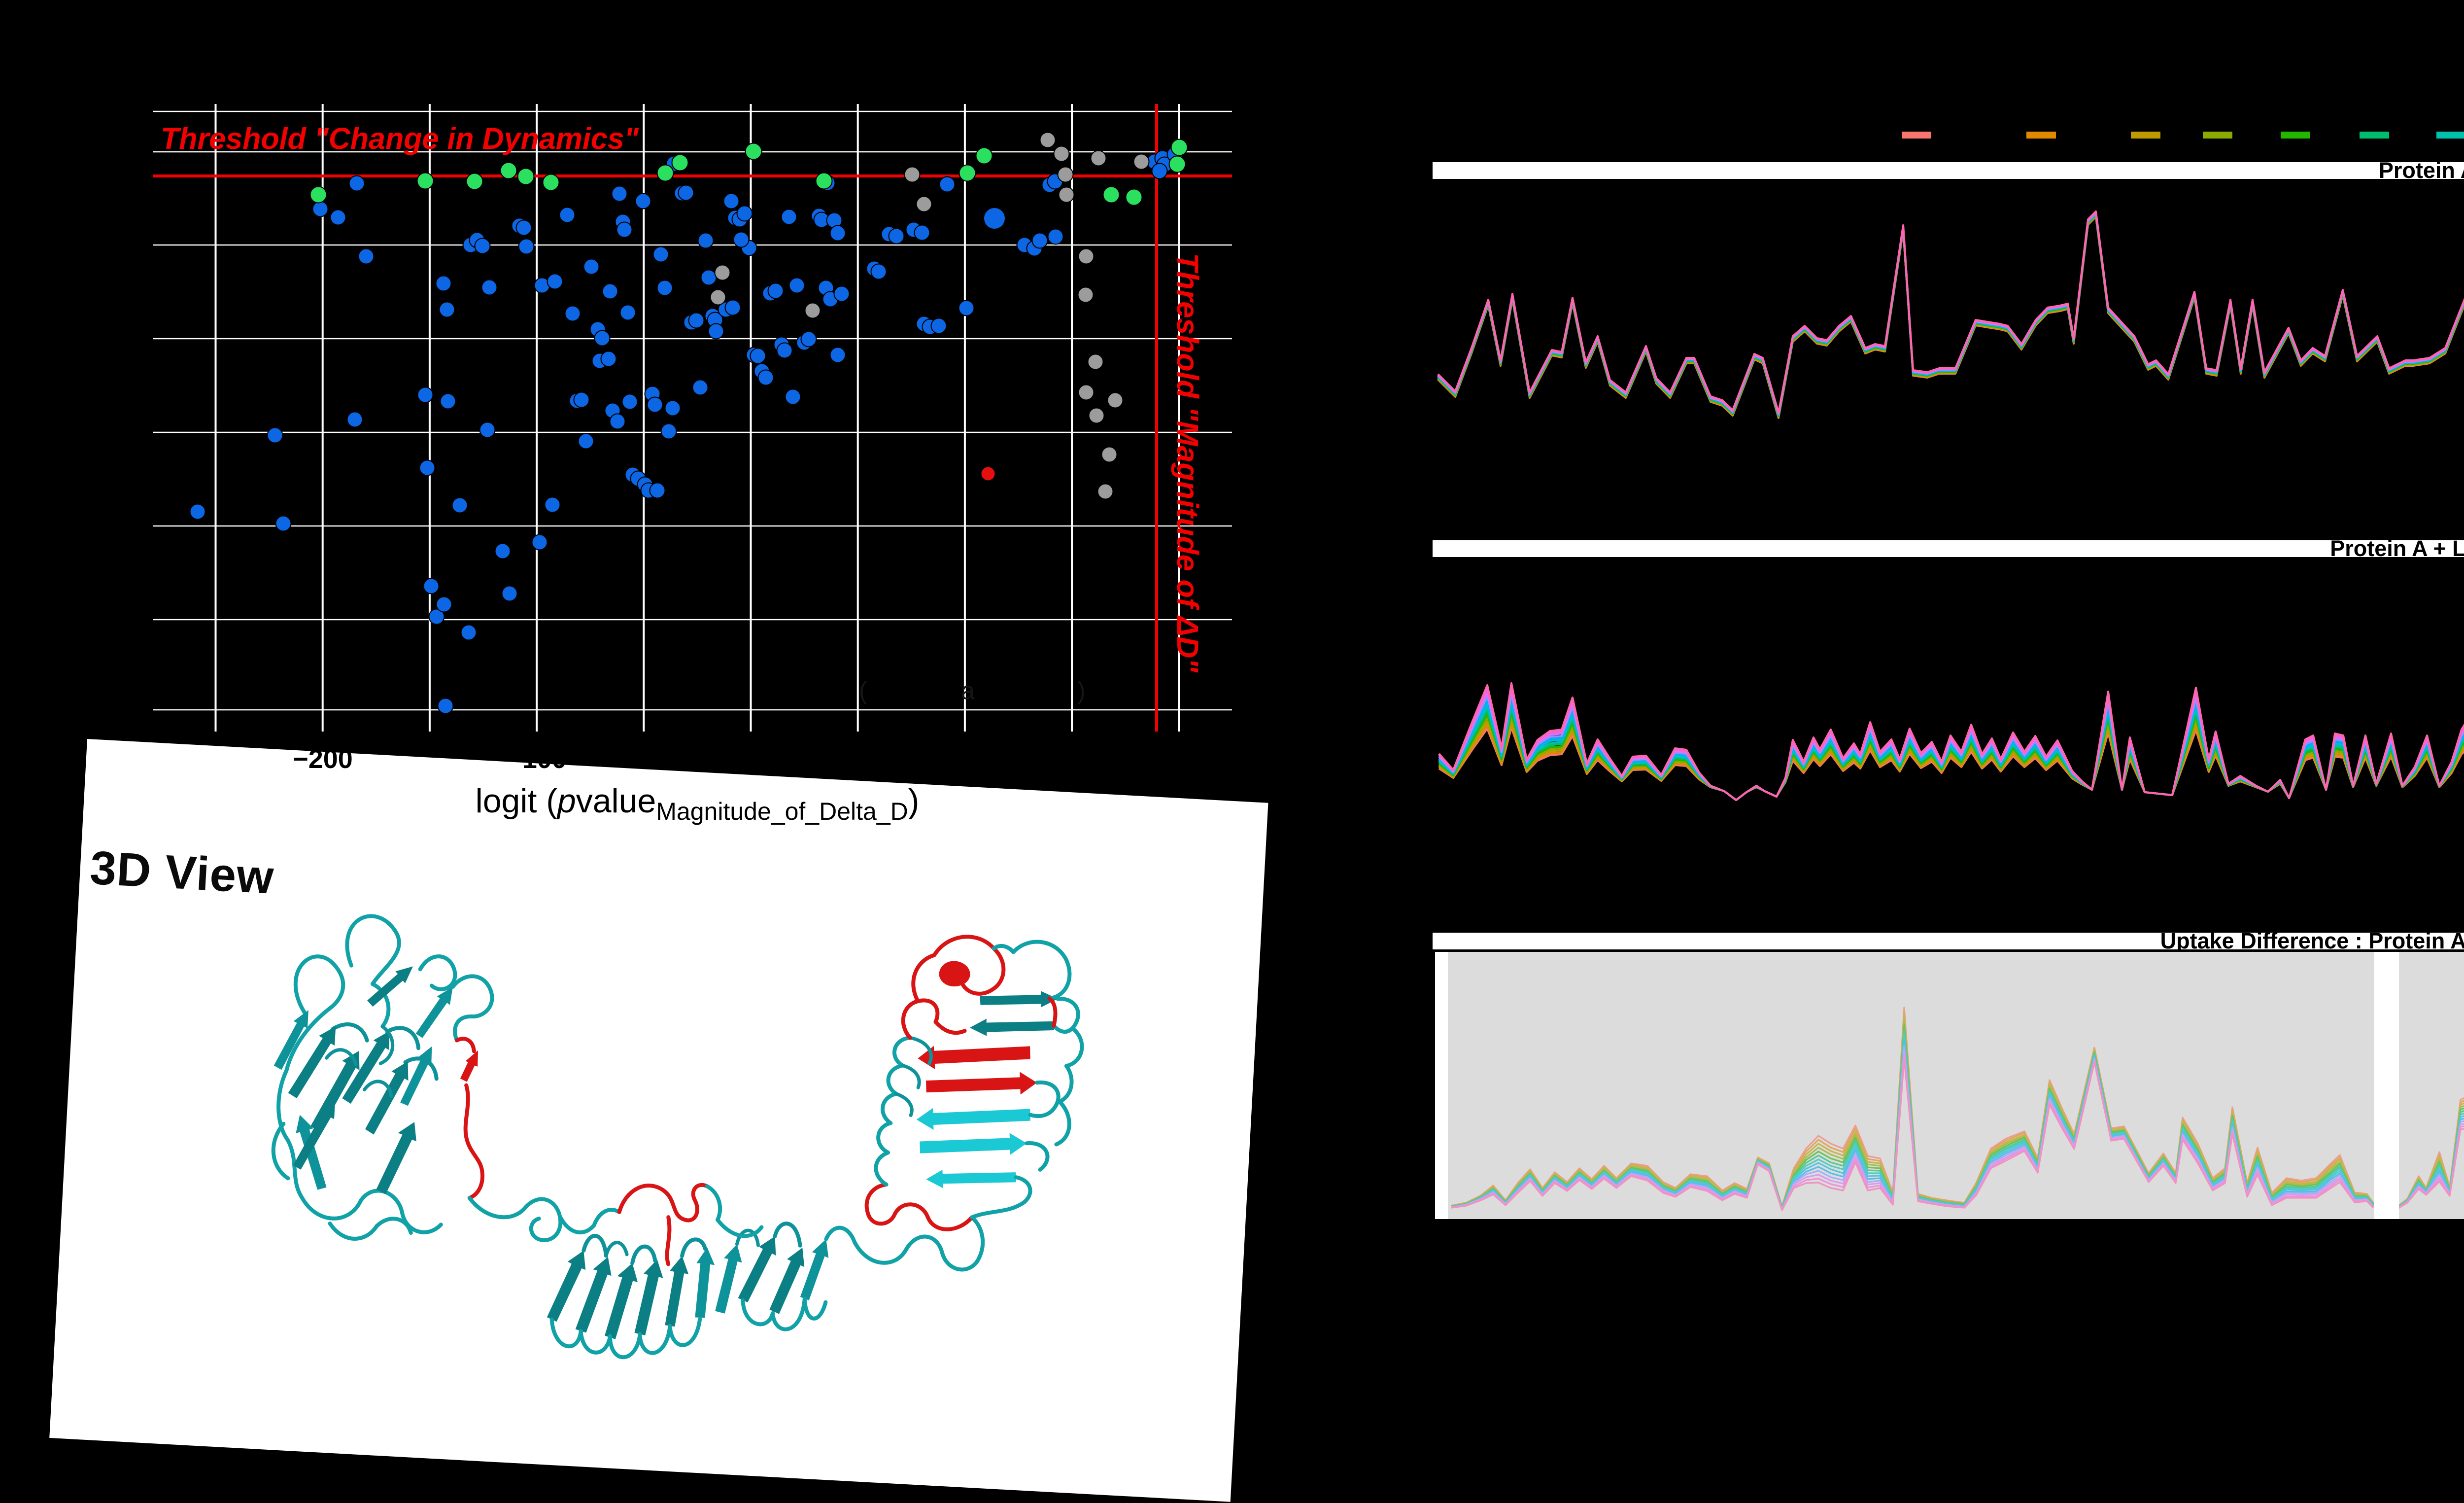 The width and height of the screenshot is (2464, 1503). Describe the element at coordinates (965, 759) in the screenshot. I see `svg-text: 100` at that location.